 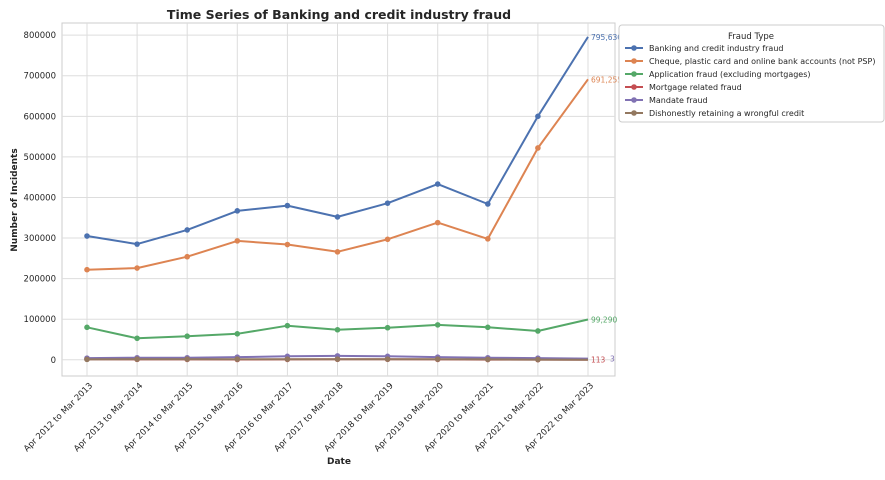 I want to click on y-axis-label: Number of Incidents, so click(x=15, y=199).